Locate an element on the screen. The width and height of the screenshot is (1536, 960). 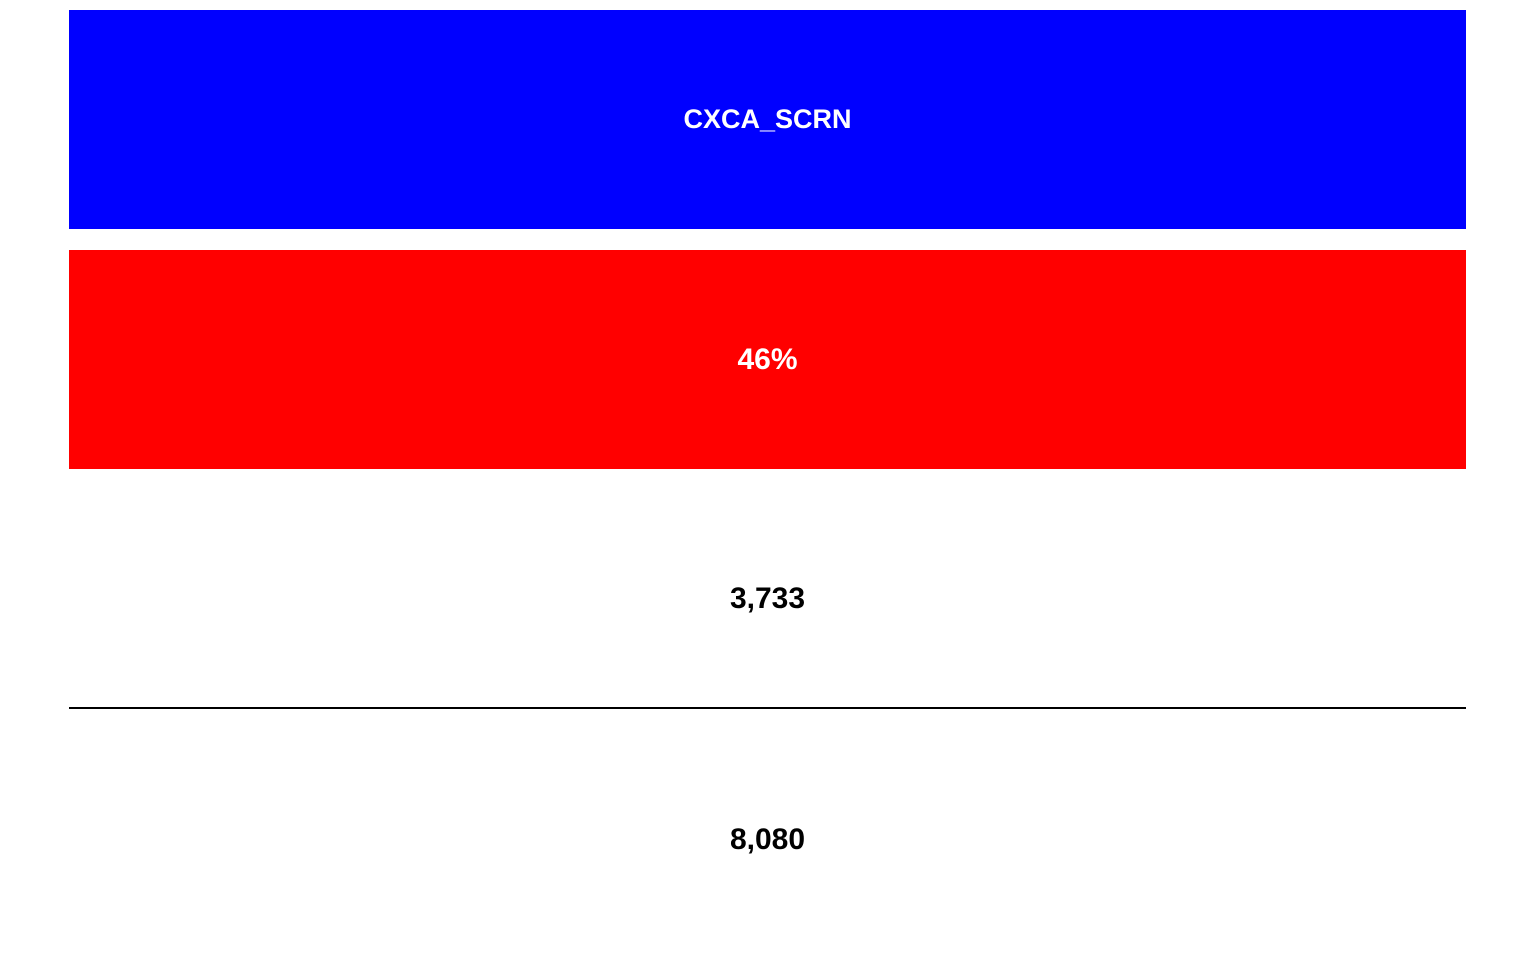
denominator-value: 8,080 is located at coordinates (767, 839).